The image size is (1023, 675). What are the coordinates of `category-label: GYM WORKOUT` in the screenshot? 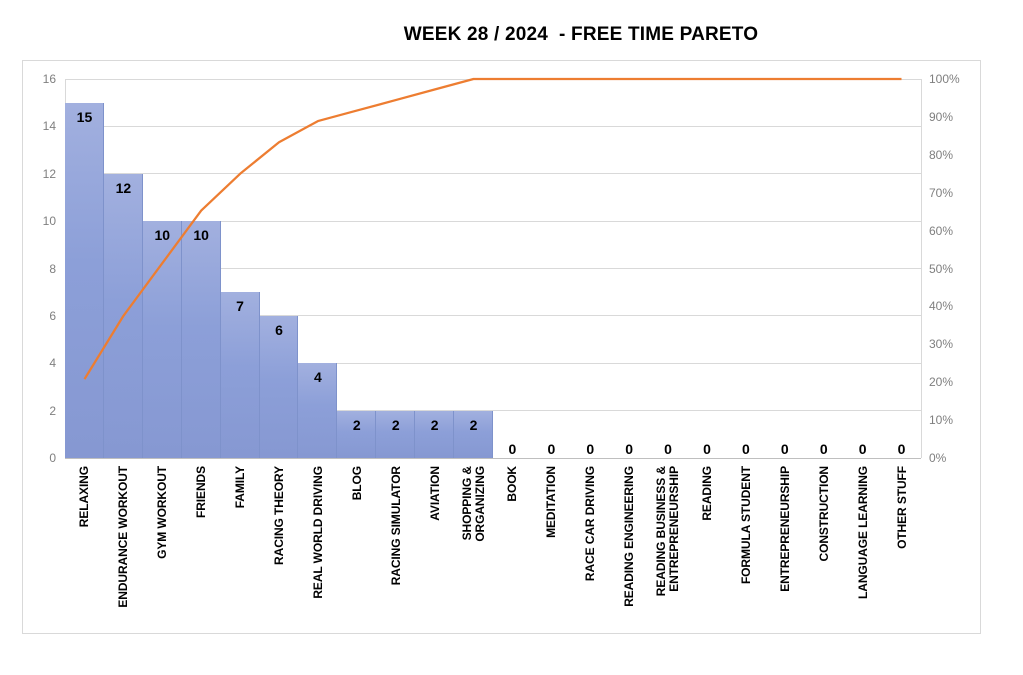 It's located at (161, 512).